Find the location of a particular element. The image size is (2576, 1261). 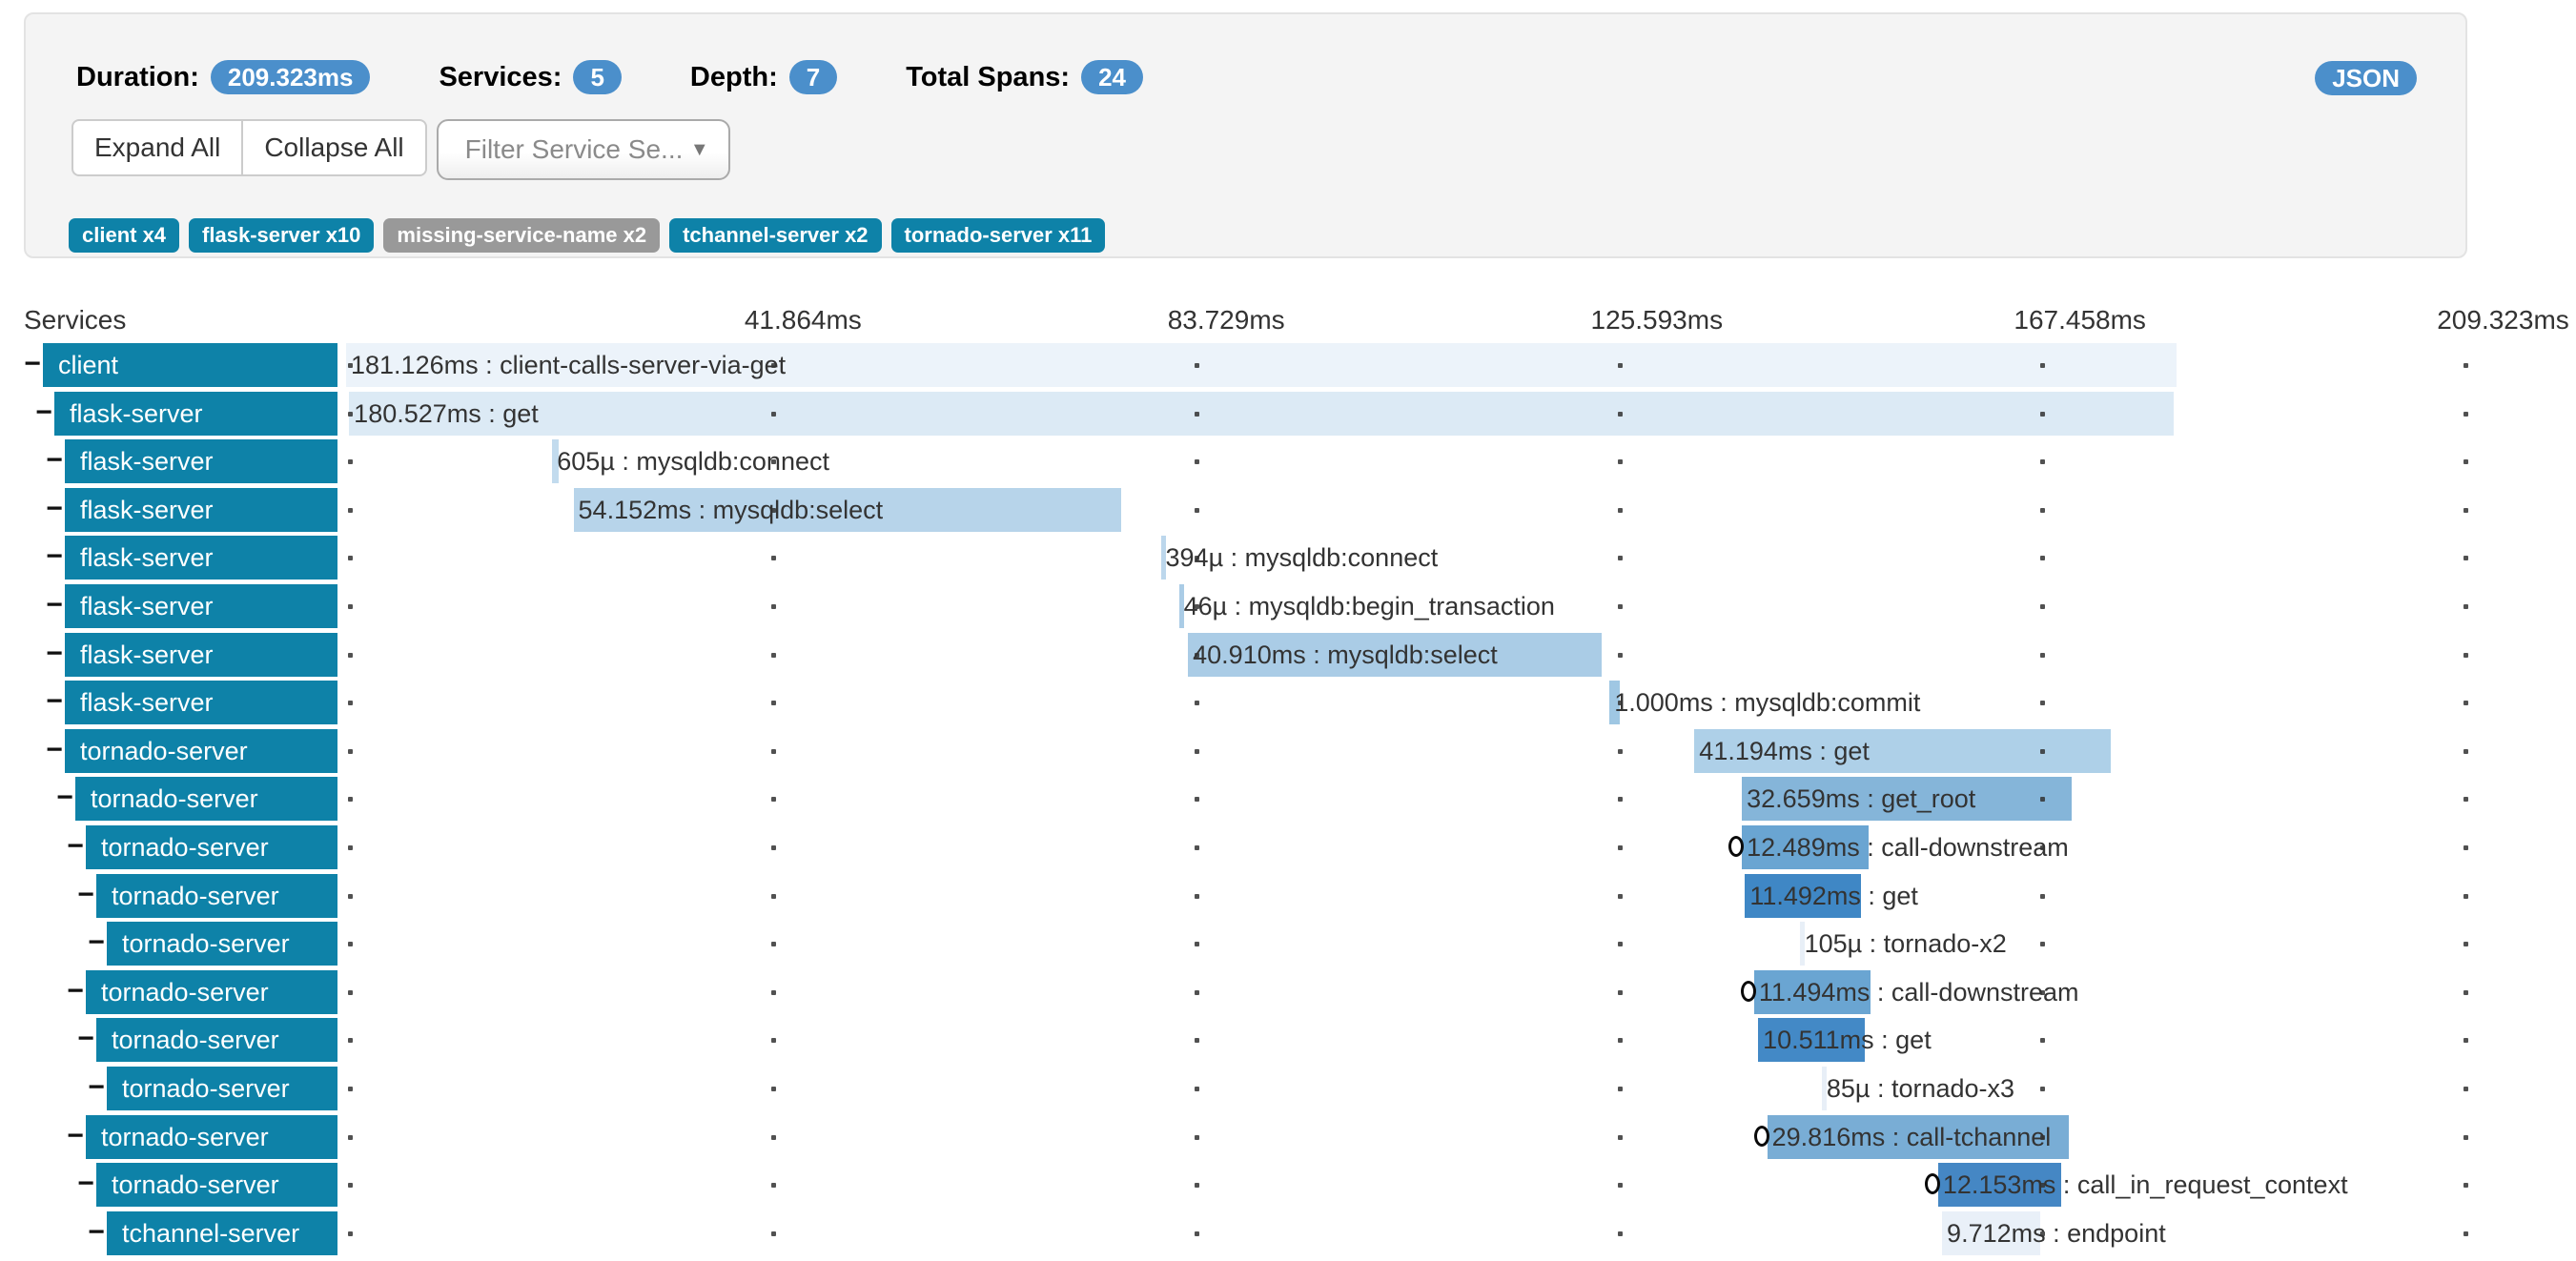

span-row: − tornado-server 41.194ms : get is located at coordinates (1288, 751).